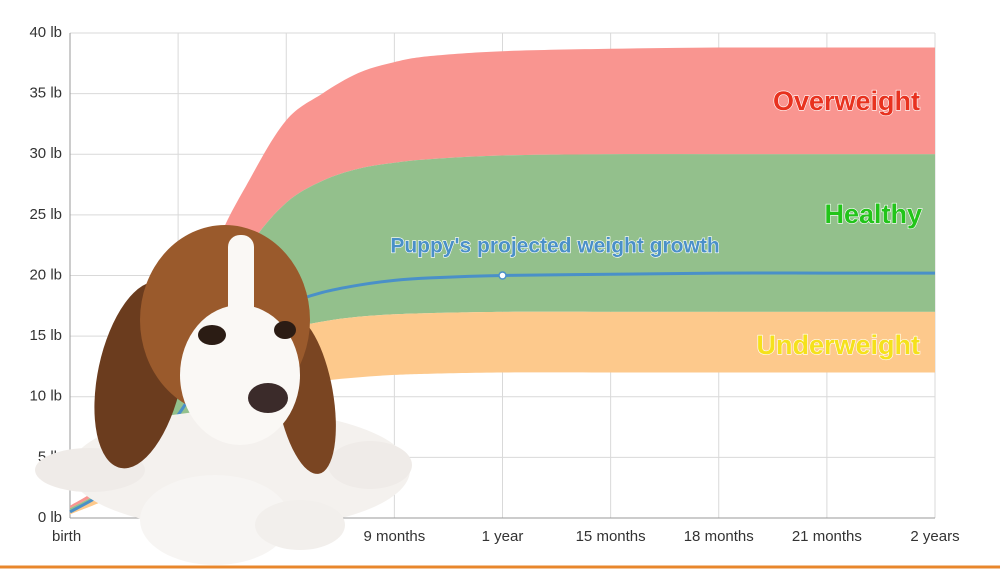 Image resolution: width=1000 pixels, height=570 pixels. What do you see at coordinates (66, 536) in the screenshot?
I see `x-tick-label: birth` at bounding box center [66, 536].